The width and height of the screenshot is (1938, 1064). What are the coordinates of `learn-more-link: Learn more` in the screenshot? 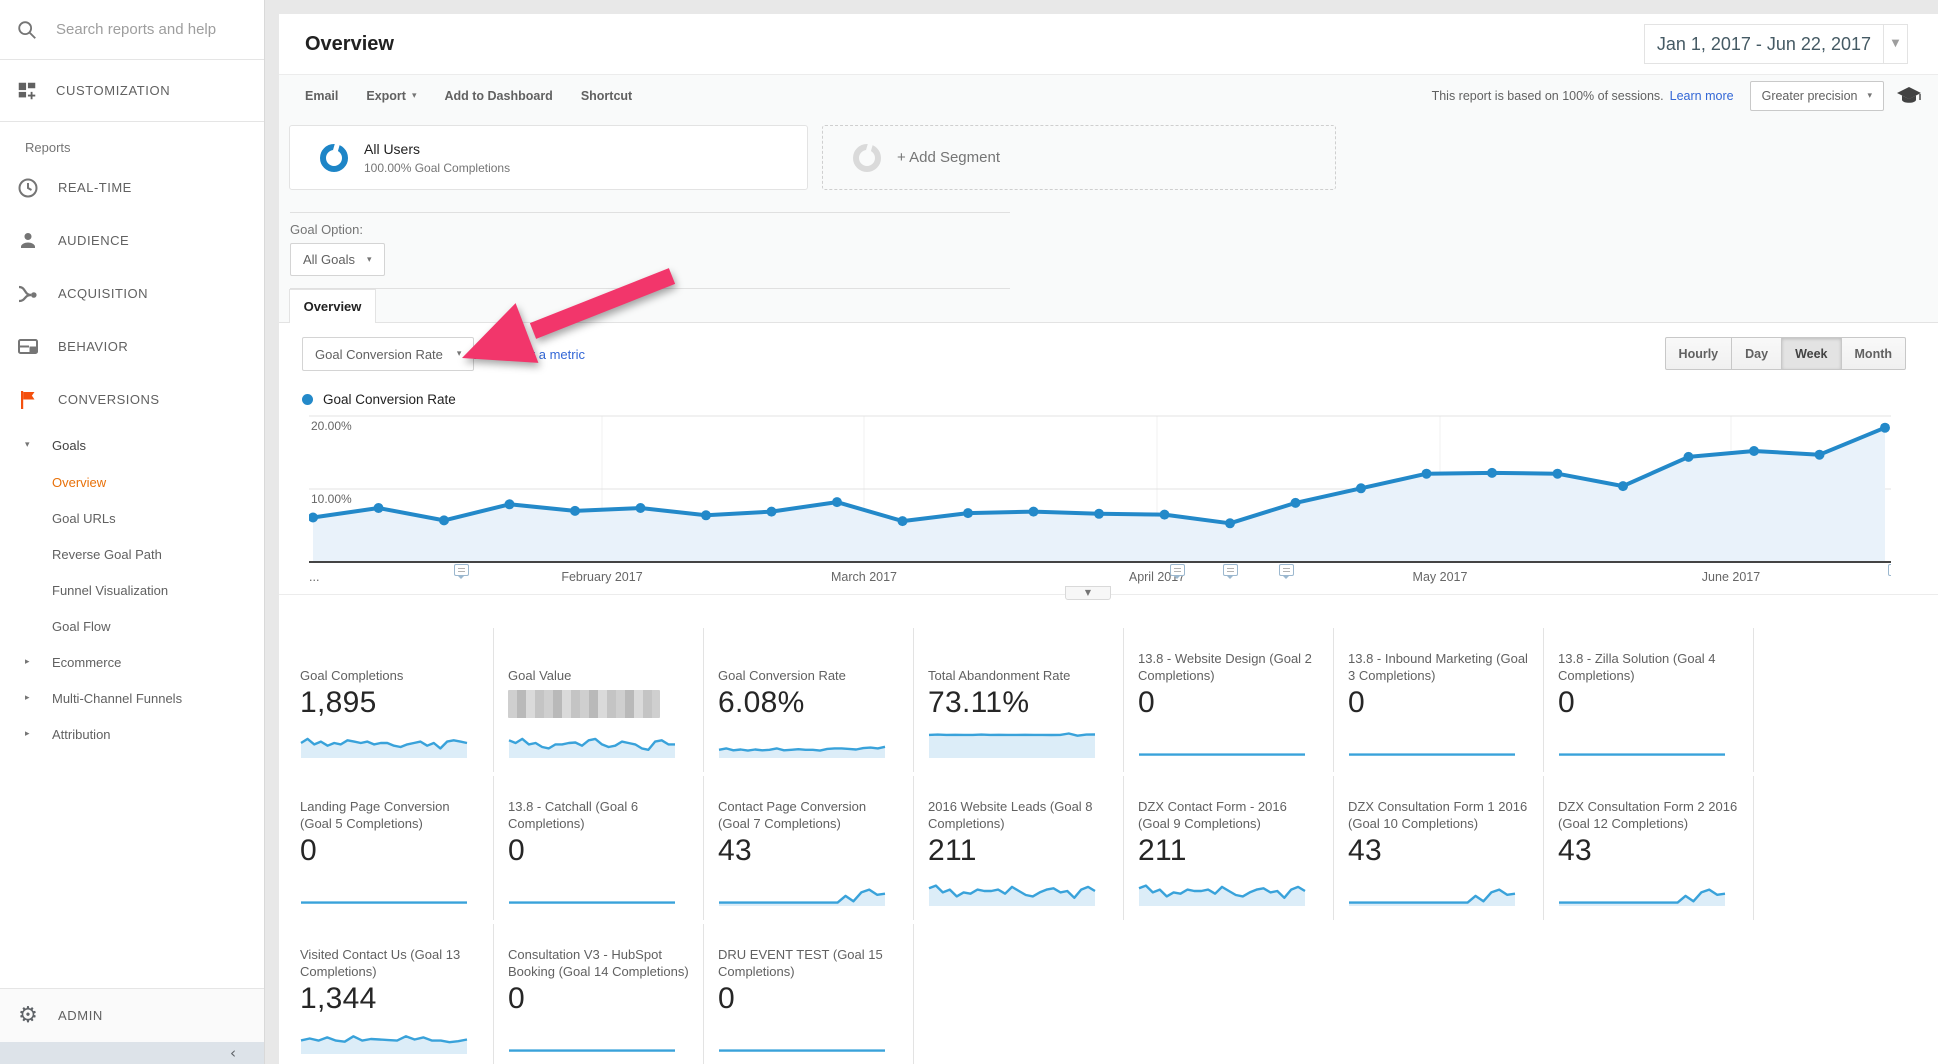 It's located at (1701, 96).